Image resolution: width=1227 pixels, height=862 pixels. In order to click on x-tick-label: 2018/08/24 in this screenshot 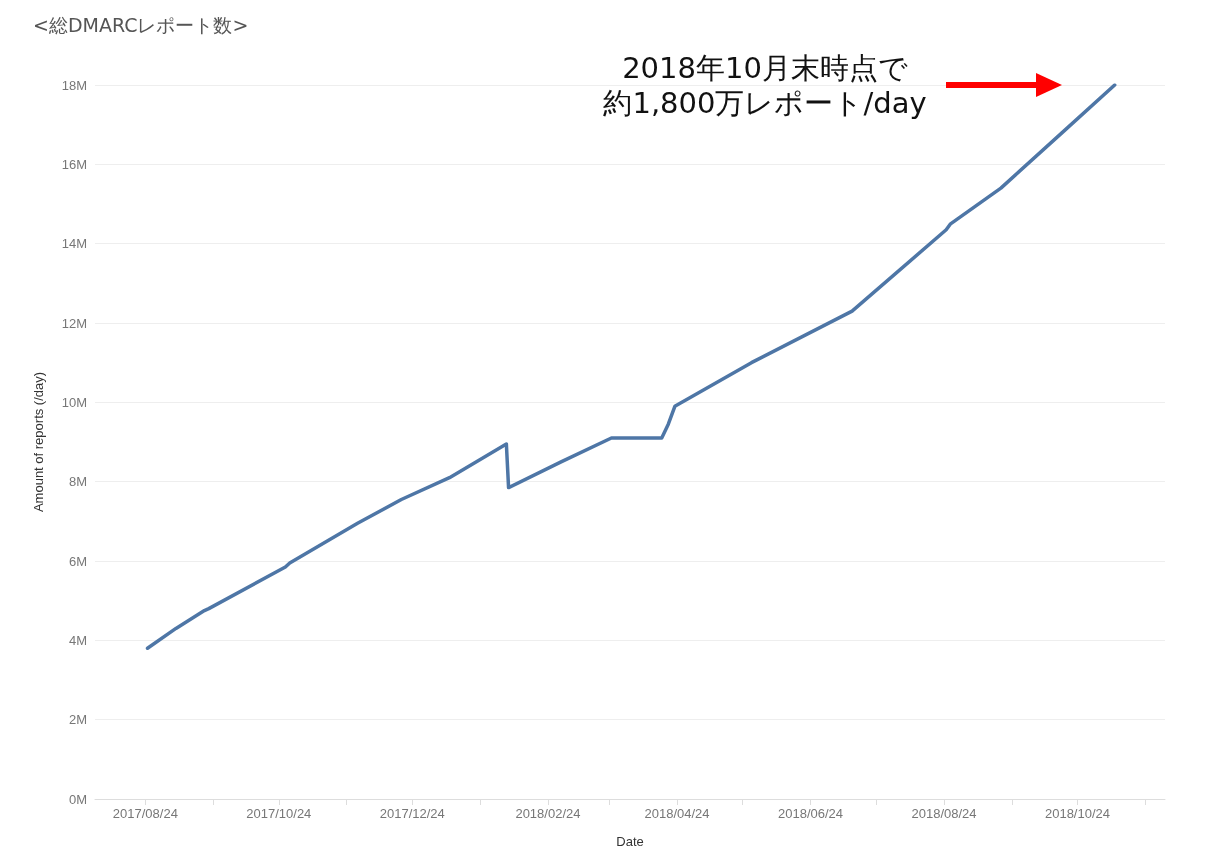, I will do `click(944, 813)`.